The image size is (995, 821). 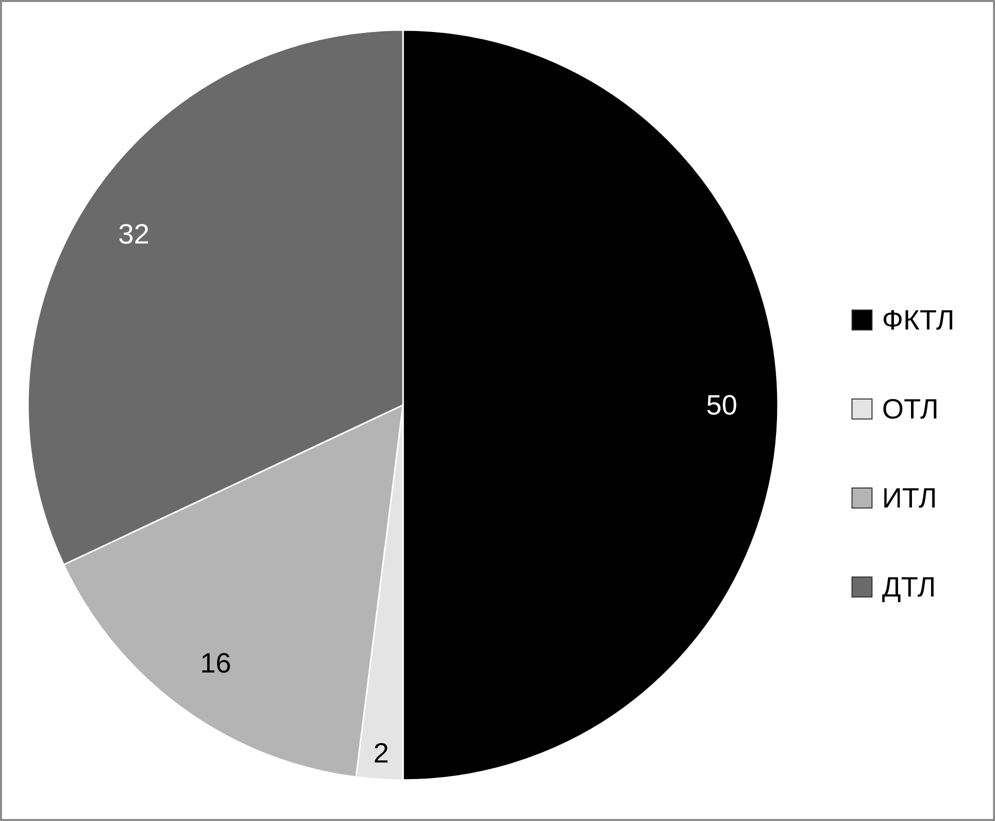 What do you see at coordinates (909, 587) in the screenshot?
I see `legend-label: ДТЛ` at bounding box center [909, 587].